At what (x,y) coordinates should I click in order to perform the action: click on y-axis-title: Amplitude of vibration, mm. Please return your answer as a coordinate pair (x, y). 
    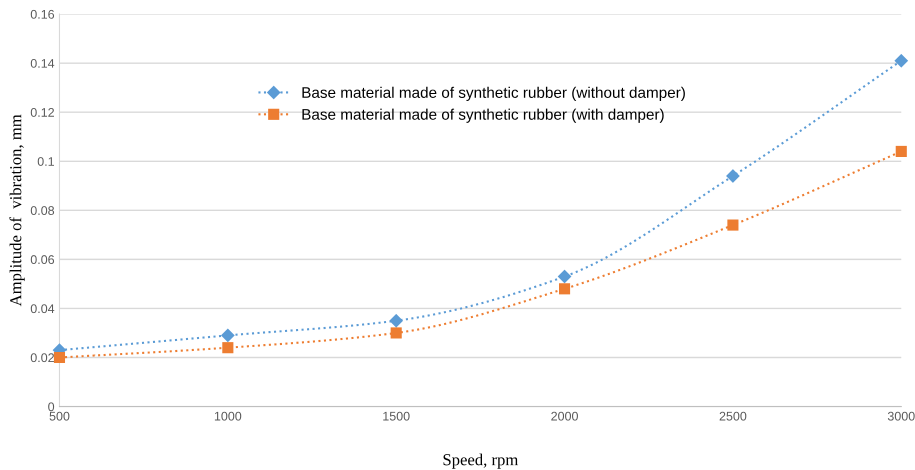
    Looking at the image, I should click on (17, 210).